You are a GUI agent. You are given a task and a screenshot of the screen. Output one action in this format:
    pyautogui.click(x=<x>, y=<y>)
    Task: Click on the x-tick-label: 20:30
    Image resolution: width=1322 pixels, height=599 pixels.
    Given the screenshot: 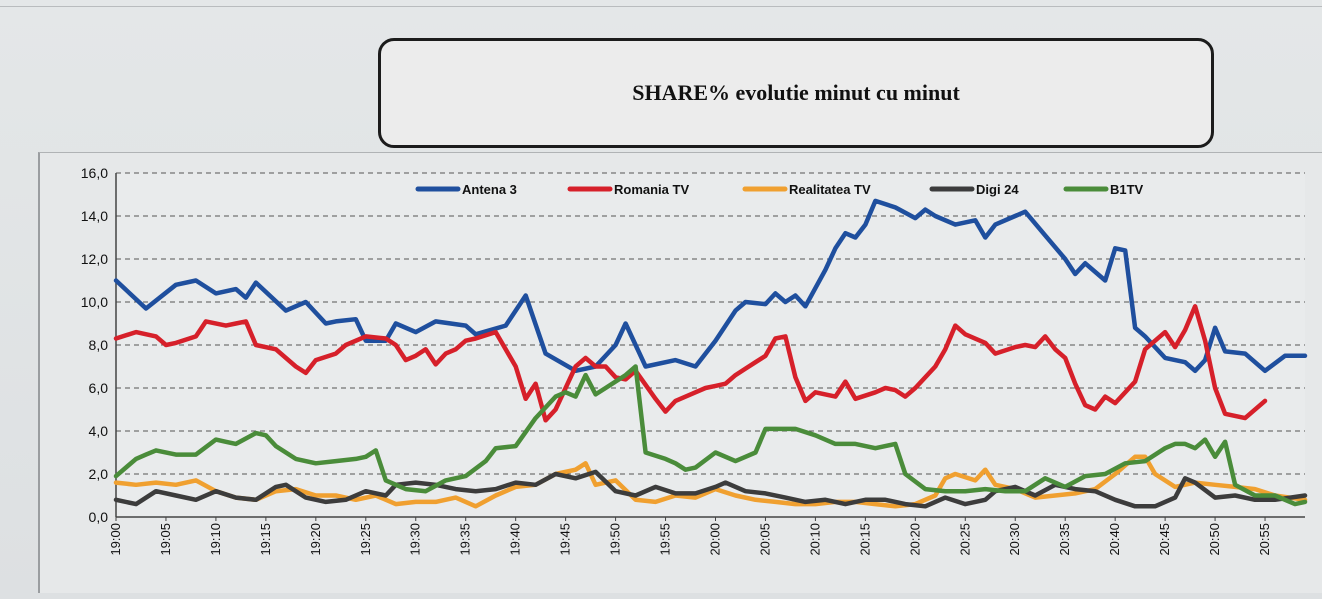 What is the action you would take?
    pyautogui.click(x=1014, y=539)
    